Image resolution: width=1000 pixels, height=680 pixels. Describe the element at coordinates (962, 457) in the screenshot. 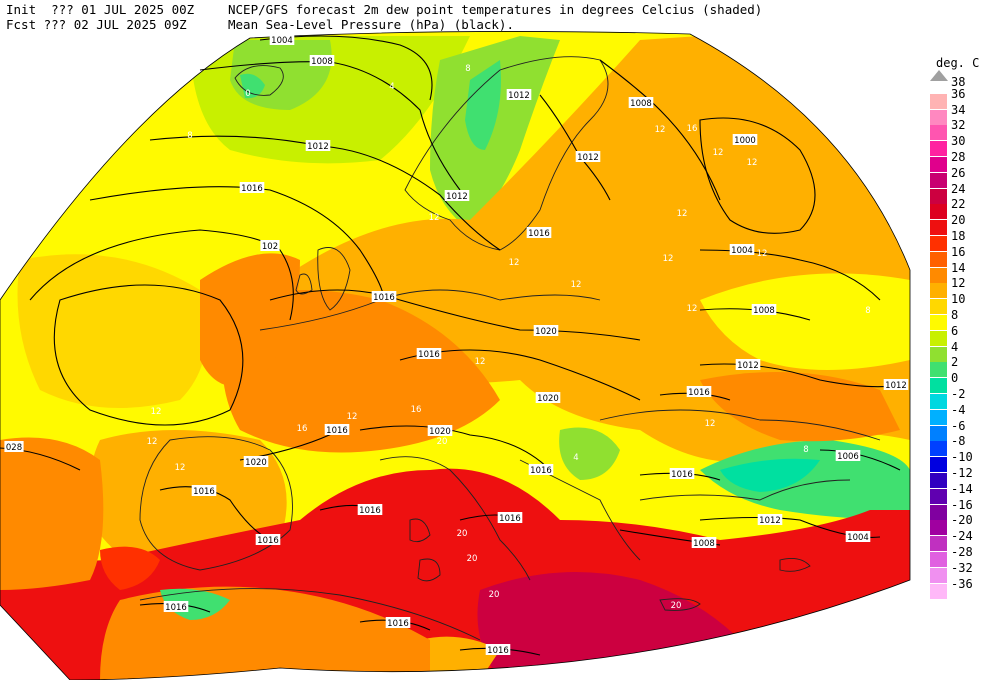

I see `legend-label: -10` at that location.